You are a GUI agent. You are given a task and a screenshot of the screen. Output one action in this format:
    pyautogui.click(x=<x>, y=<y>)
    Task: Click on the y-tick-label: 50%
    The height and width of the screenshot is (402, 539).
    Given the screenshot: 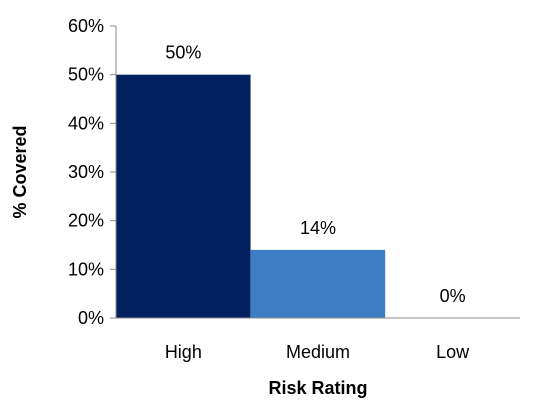 What is the action you would take?
    pyautogui.click(x=86, y=75)
    